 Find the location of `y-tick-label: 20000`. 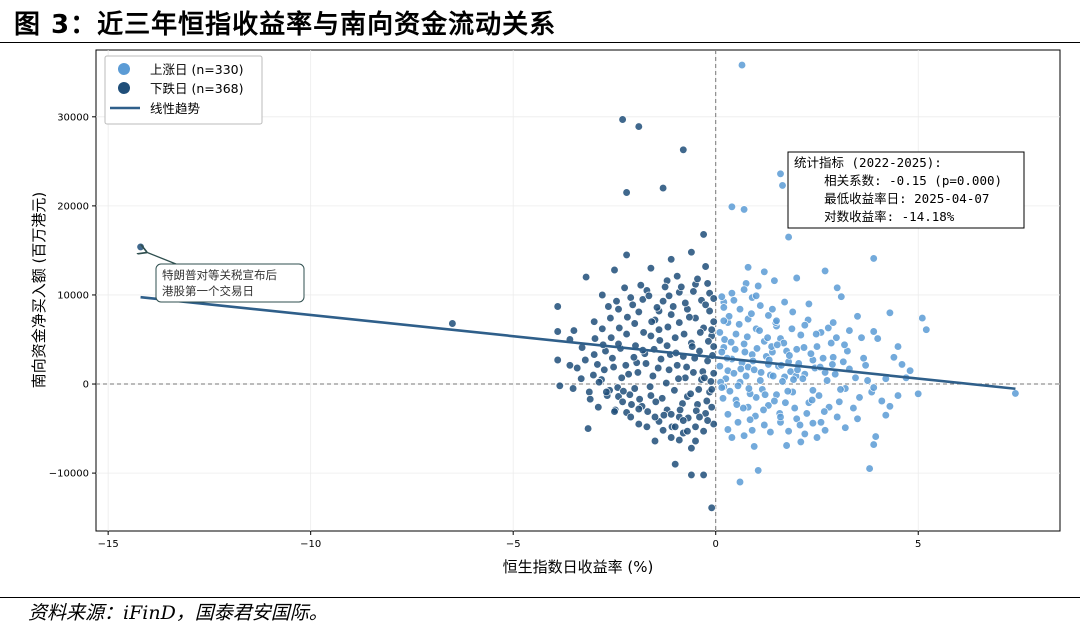

y-tick-label: 20000 is located at coordinates (73, 206).